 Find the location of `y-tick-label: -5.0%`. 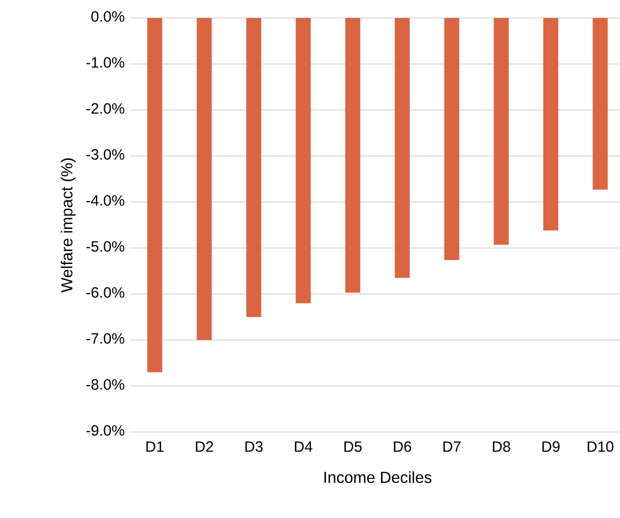

y-tick-label: -5.0% is located at coordinates (105, 246).